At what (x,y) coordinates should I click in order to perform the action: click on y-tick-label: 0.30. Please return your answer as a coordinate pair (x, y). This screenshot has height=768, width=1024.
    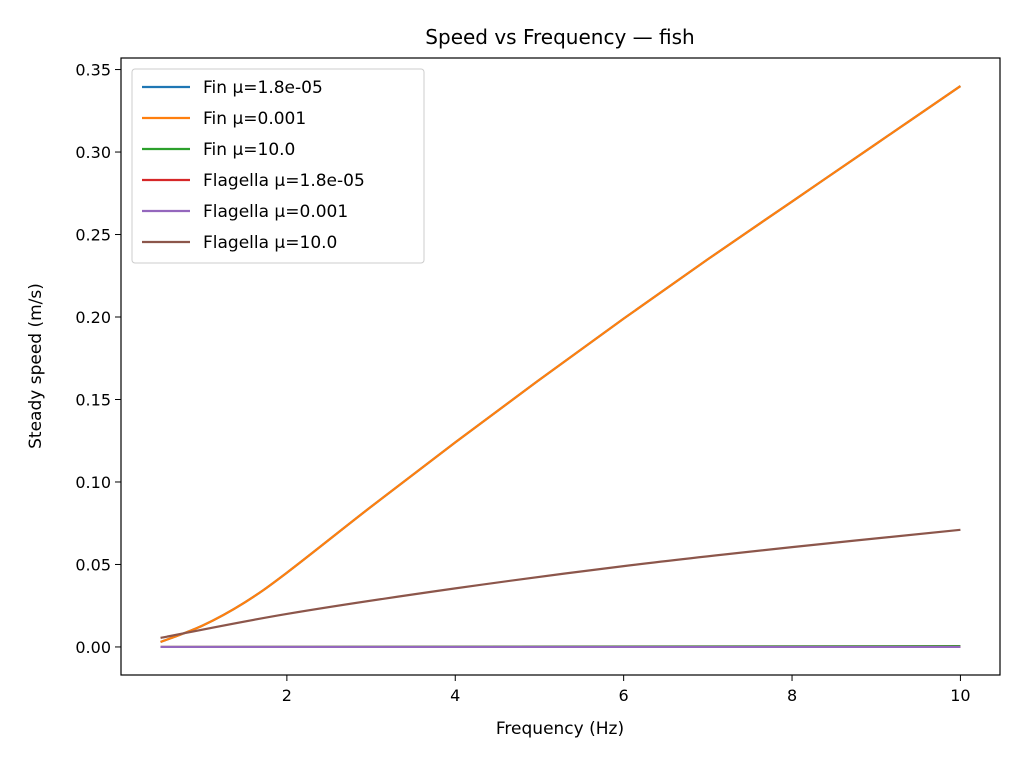
    Looking at the image, I should click on (93, 152).